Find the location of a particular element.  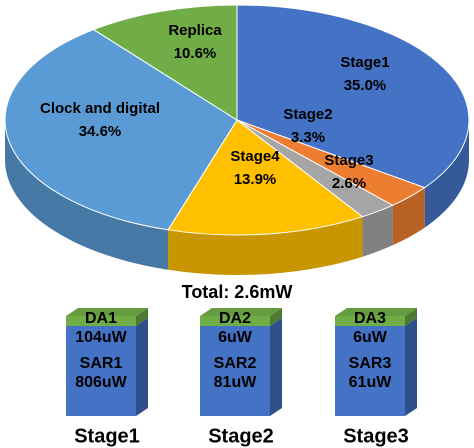

category-label: Stage3 is located at coordinates (376, 436).